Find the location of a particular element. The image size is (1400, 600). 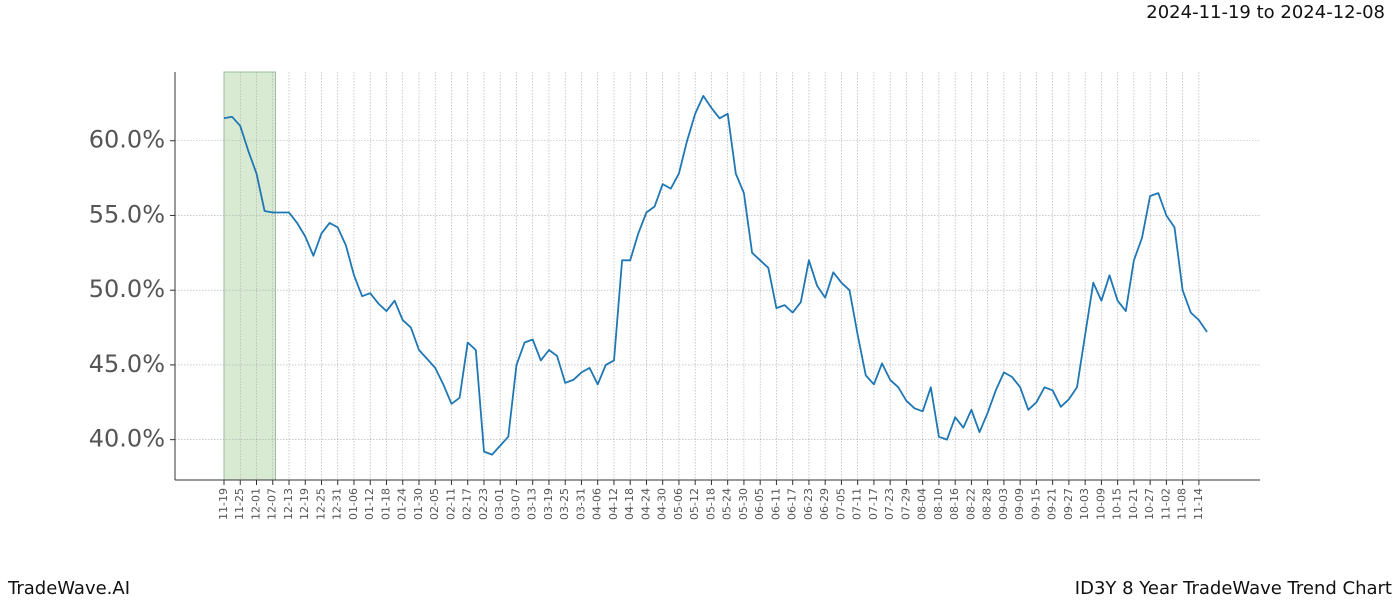

x-tick-label: 02-11 is located at coordinates (450, 504).